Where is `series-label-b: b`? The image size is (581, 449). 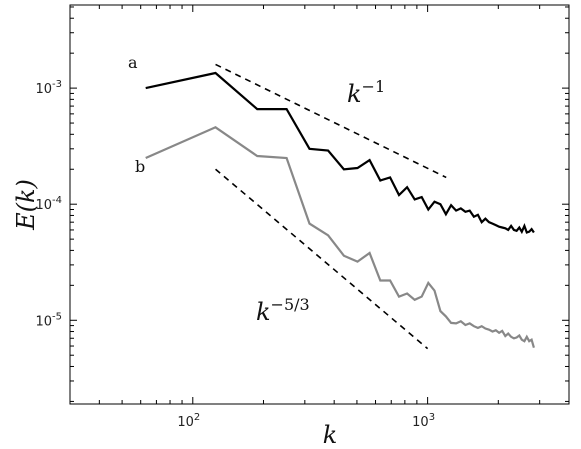 series-label-b: b is located at coordinates (140, 166).